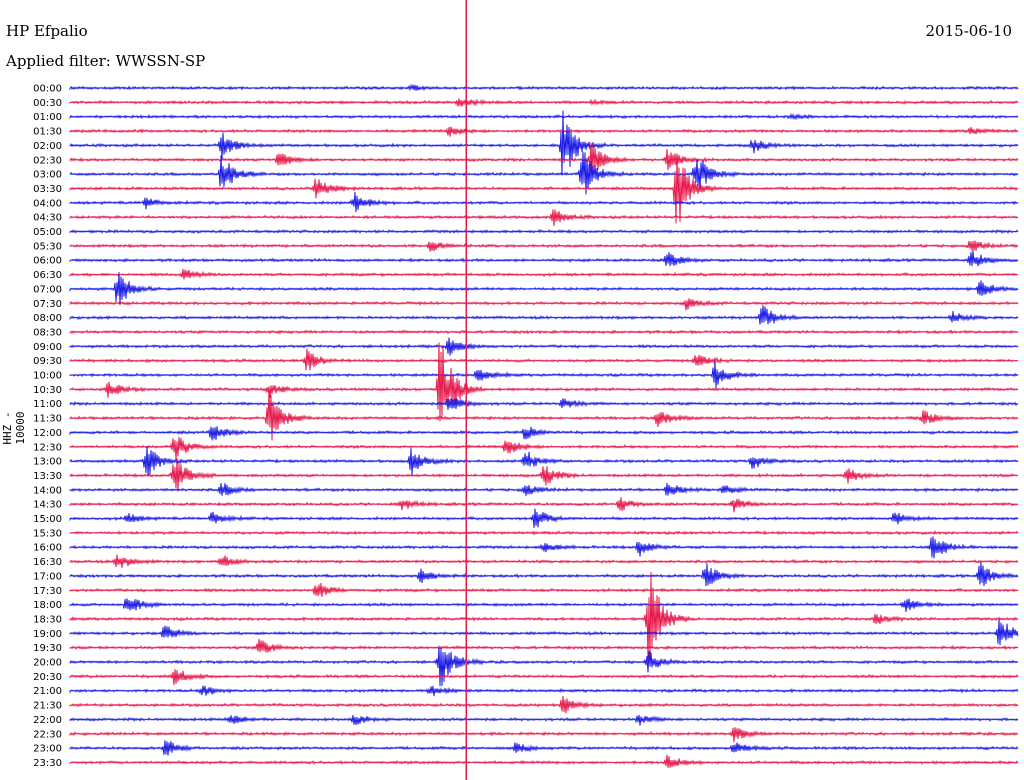 The width and height of the screenshot is (1024, 780). What do you see at coordinates (47, 648) in the screenshot?
I see `time-tick-label: 19:30` at bounding box center [47, 648].